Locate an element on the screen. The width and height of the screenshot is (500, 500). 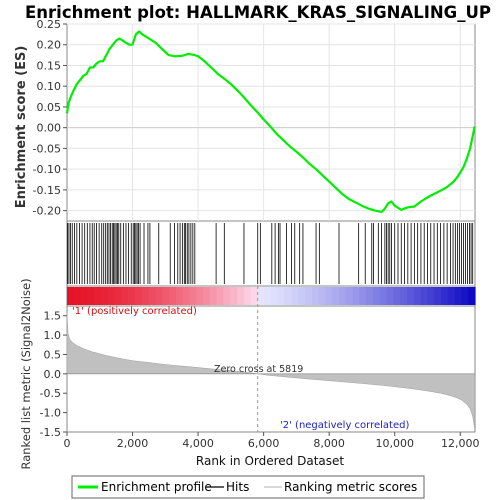
metric-y-tick-label: 1.5 is located at coordinates (53, 316).